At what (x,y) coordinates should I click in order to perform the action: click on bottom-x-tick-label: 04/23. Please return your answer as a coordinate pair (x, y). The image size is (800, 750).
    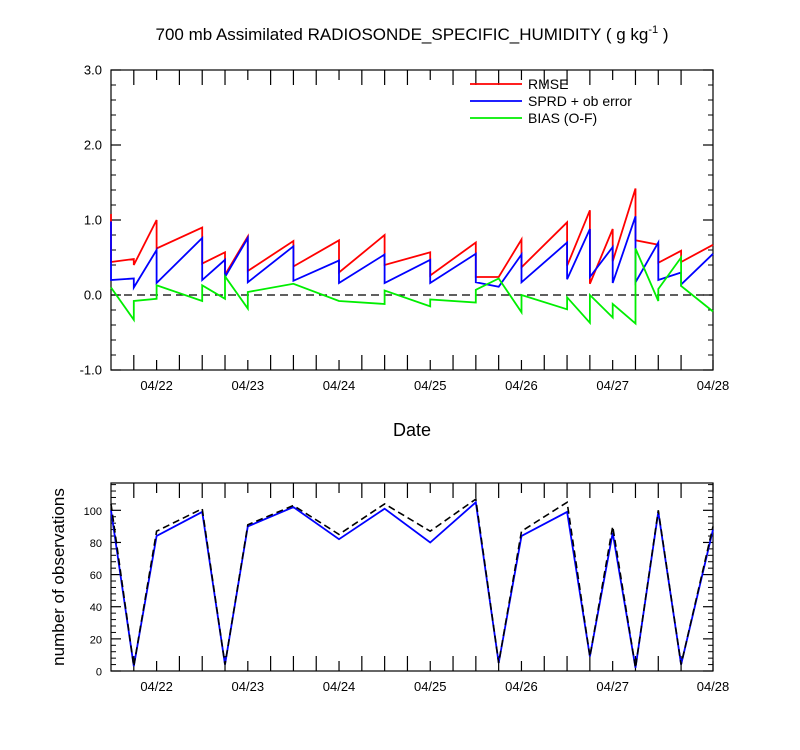
    Looking at the image, I should click on (248, 686).